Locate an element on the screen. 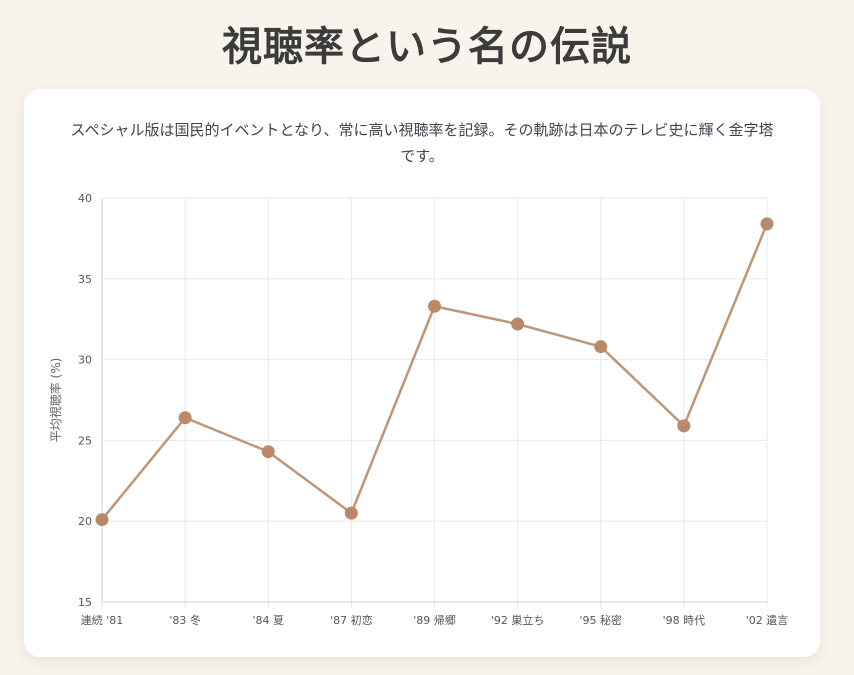 The image size is (854, 675). page-title: 視聴率という名の伝説 is located at coordinates (427, 47).